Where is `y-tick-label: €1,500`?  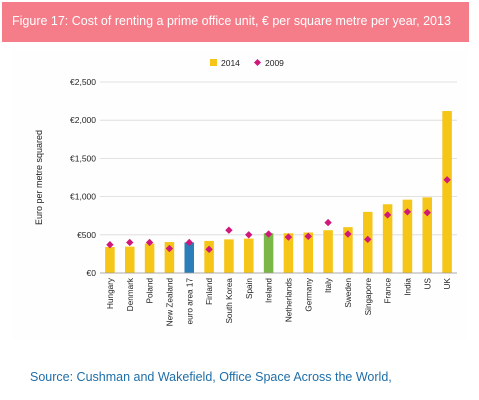
y-tick-label: €1,500 is located at coordinates (83, 158).